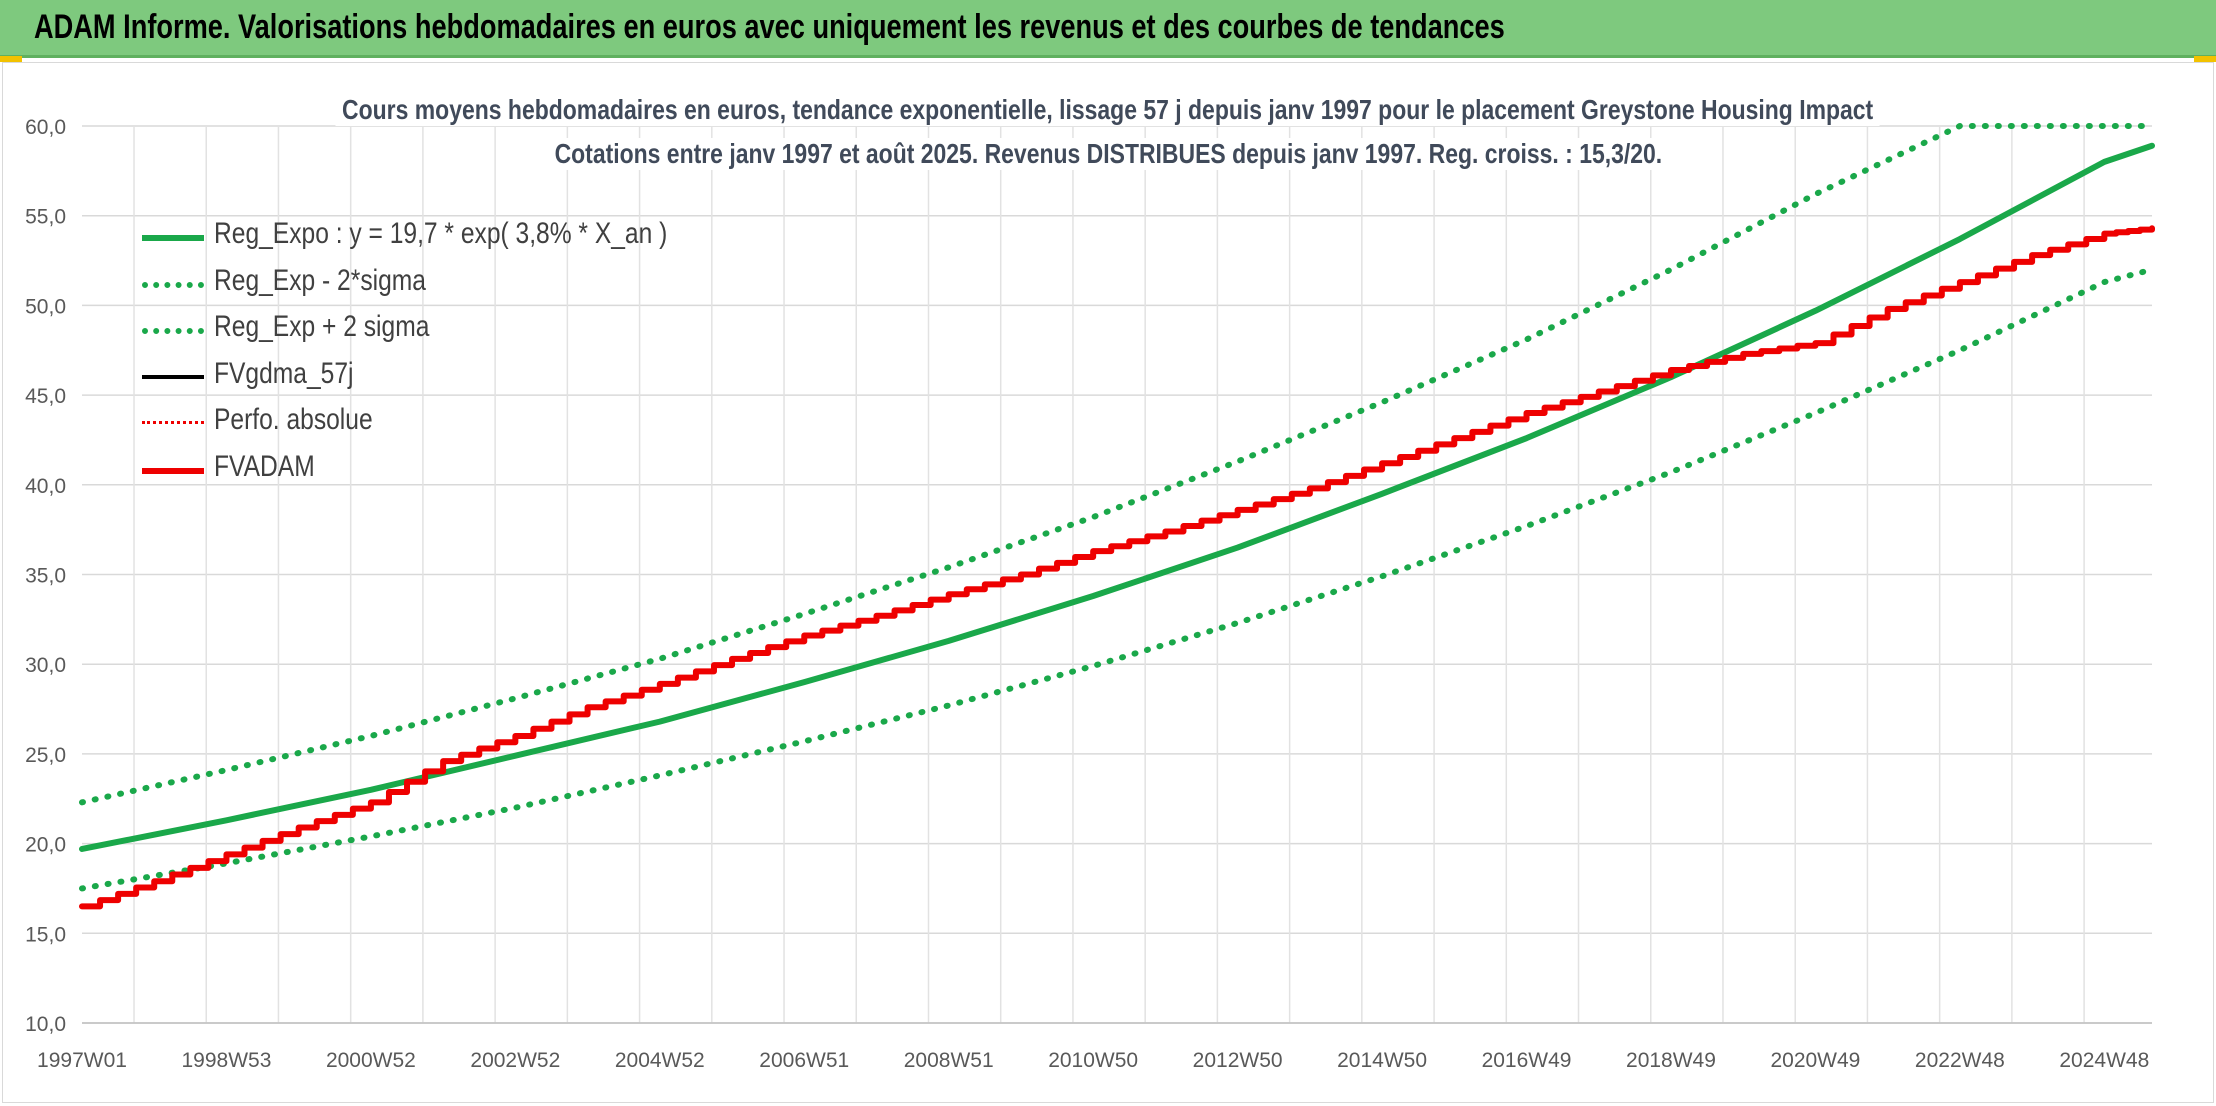 This screenshot has height=1106, width=2216. What do you see at coordinates (45, 755) in the screenshot?
I see `y-tick-label: 25,0` at bounding box center [45, 755].